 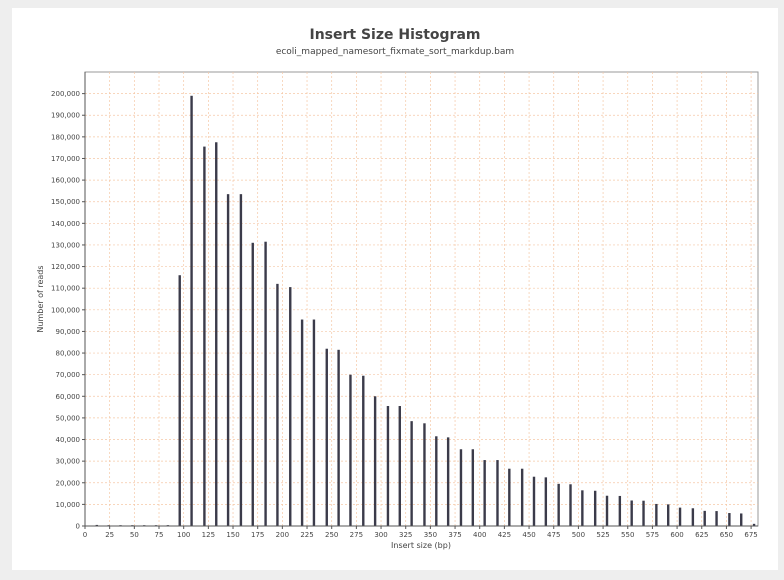 What do you see at coordinates (68, 462) in the screenshot?
I see `y-tick-label: 30,000` at bounding box center [68, 462].